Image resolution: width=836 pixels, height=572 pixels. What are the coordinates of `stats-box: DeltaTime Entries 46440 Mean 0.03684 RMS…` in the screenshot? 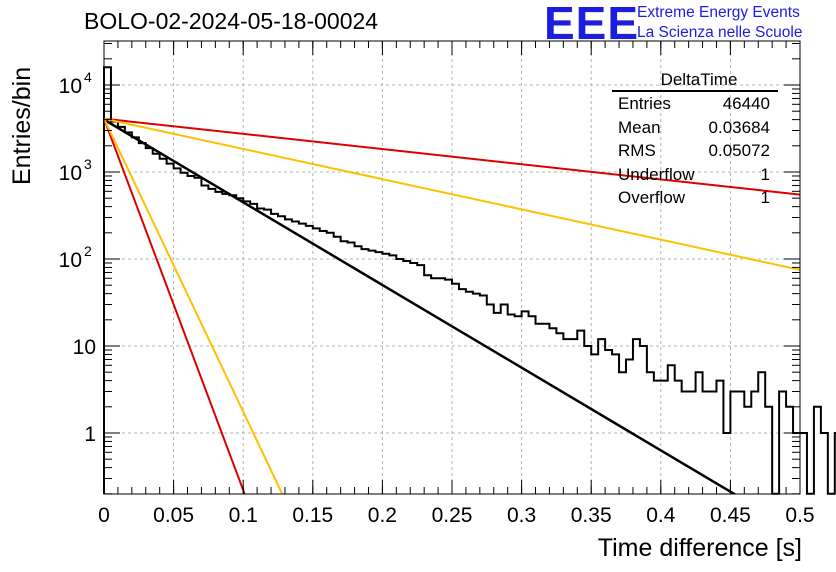 It's located at (695, 140).